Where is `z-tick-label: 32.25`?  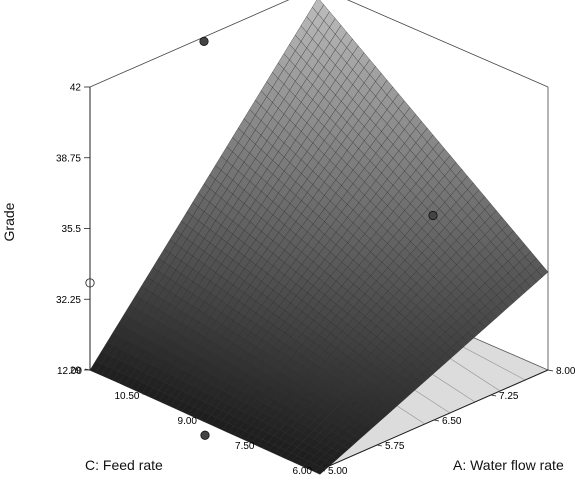
z-tick-label: 32.25 is located at coordinates (68, 300).